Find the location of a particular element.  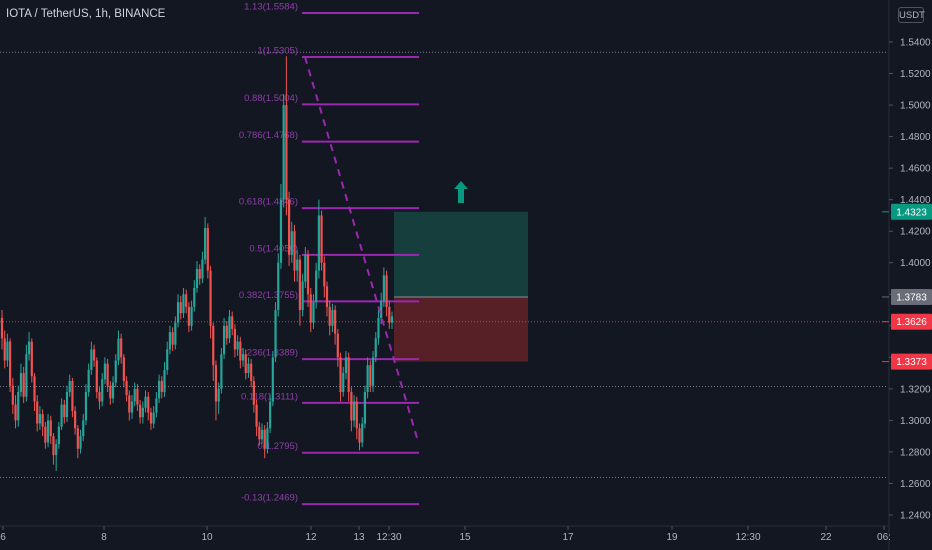

price-badge-bg-1.3626 is located at coordinates (911, 321).